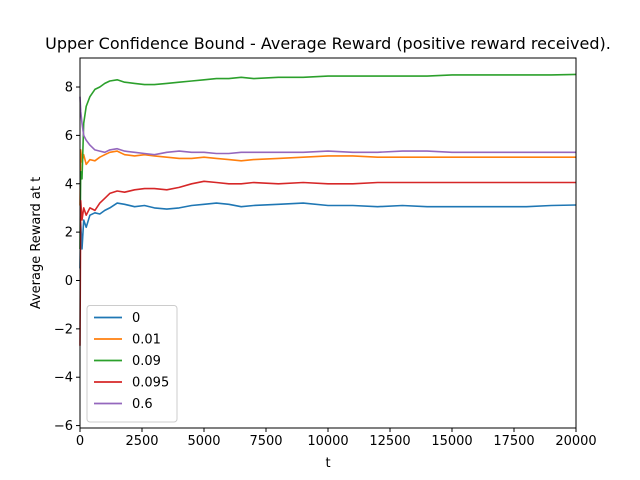 The image size is (640, 480). Describe the element at coordinates (36, 243) in the screenshot. I see `y-axis-label: Average Reward at t` at that location.